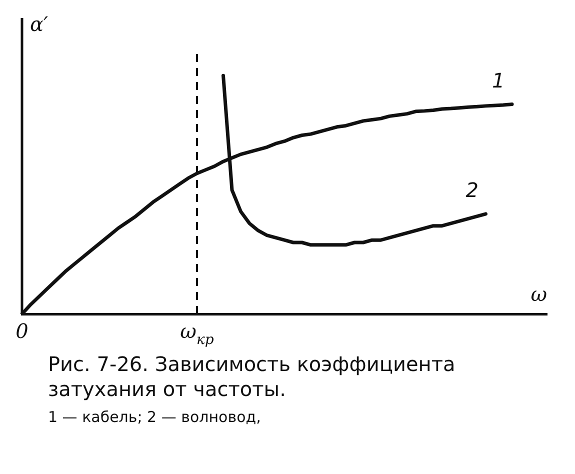 The image size is (575, 474). Describe the element at coordinates (22, 331) in the screenshot. I see `x-tick-label: 0` at that location.